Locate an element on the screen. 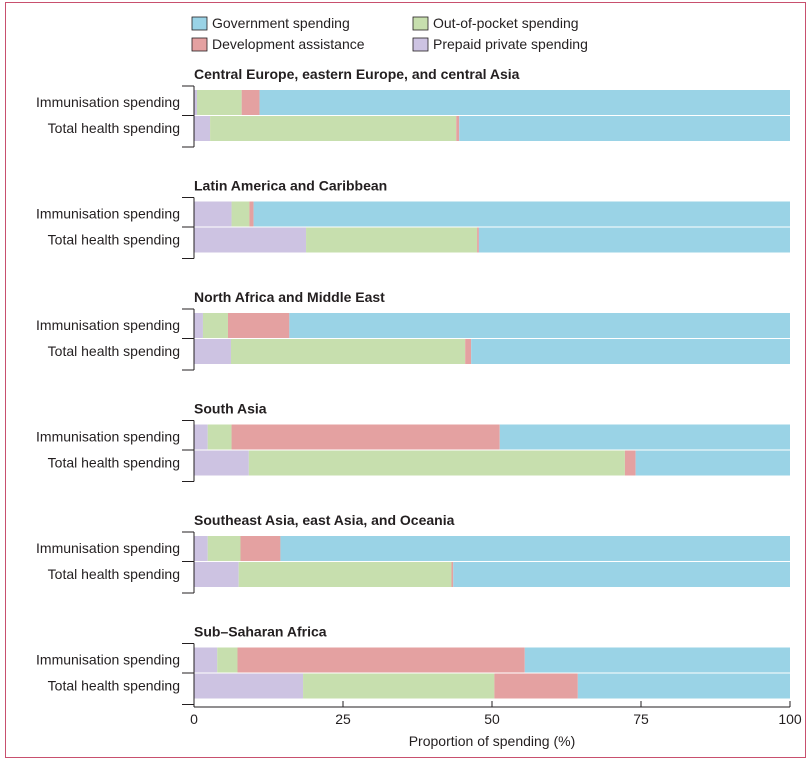 The height and width of the screenshot is (763, 811). legend-swatch-out-of-pocket-spending is located at coordinates (420, 23).